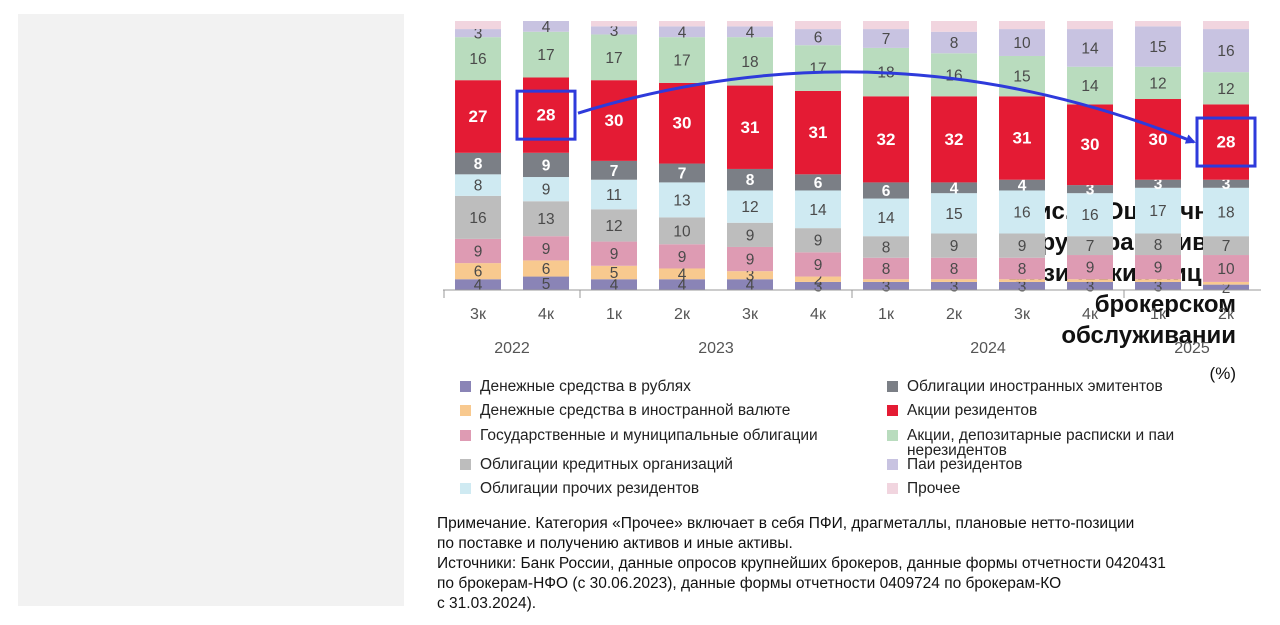 The image size is (1280, 625). What do you see at coordinates (1225, 212) in the screenshot?
I see `data-label: 18` at bounding box center [1225, 212].